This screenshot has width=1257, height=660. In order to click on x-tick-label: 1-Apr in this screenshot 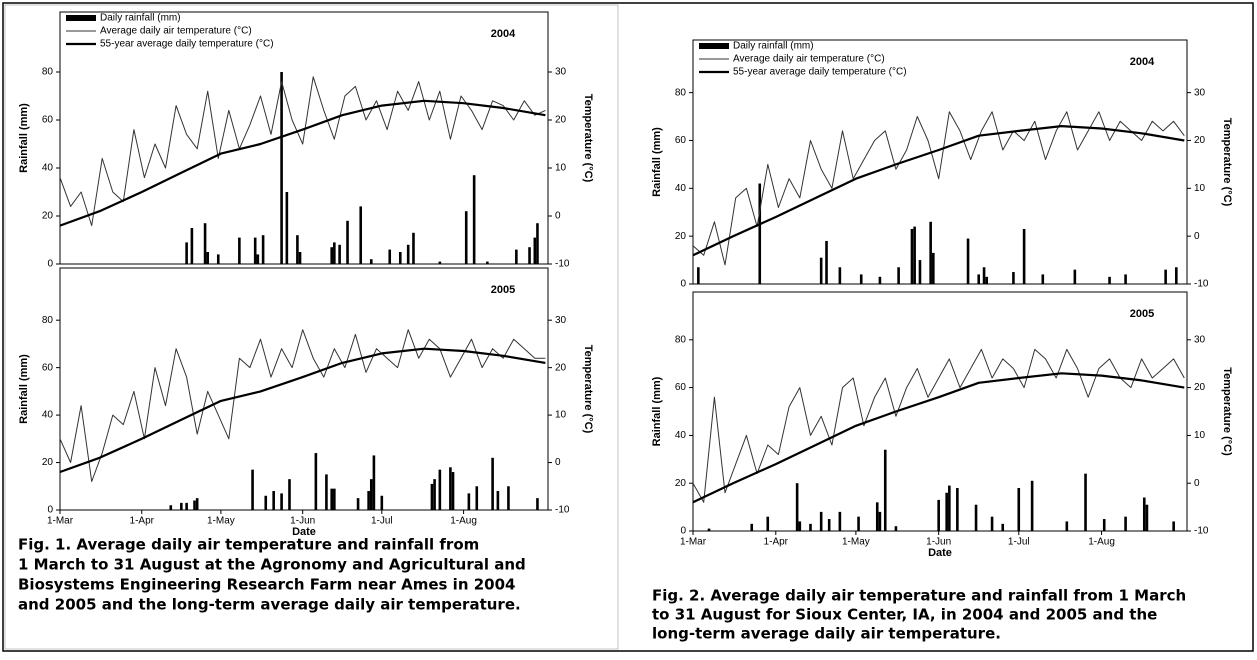, I will do `click(776, 542)`.